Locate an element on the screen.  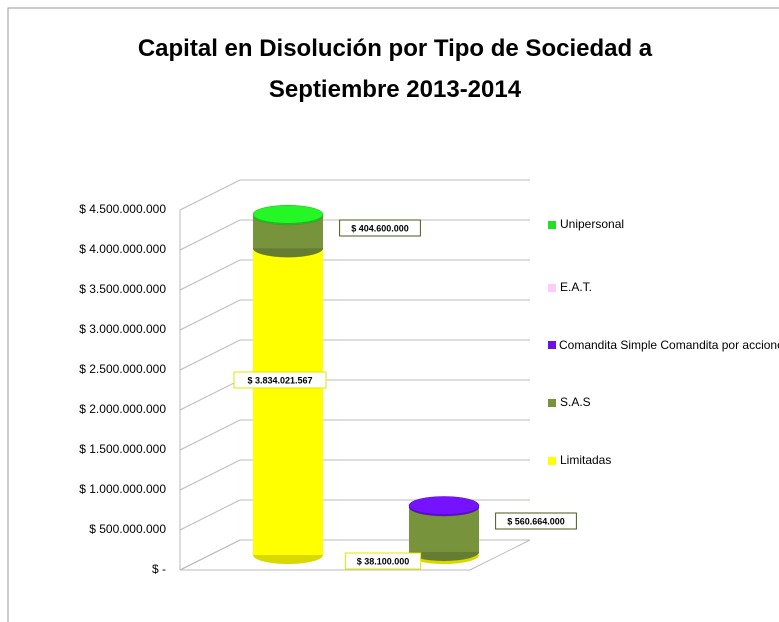
y-tick-label: $ 3.500.000.000 is located at coordinates (122, 289).